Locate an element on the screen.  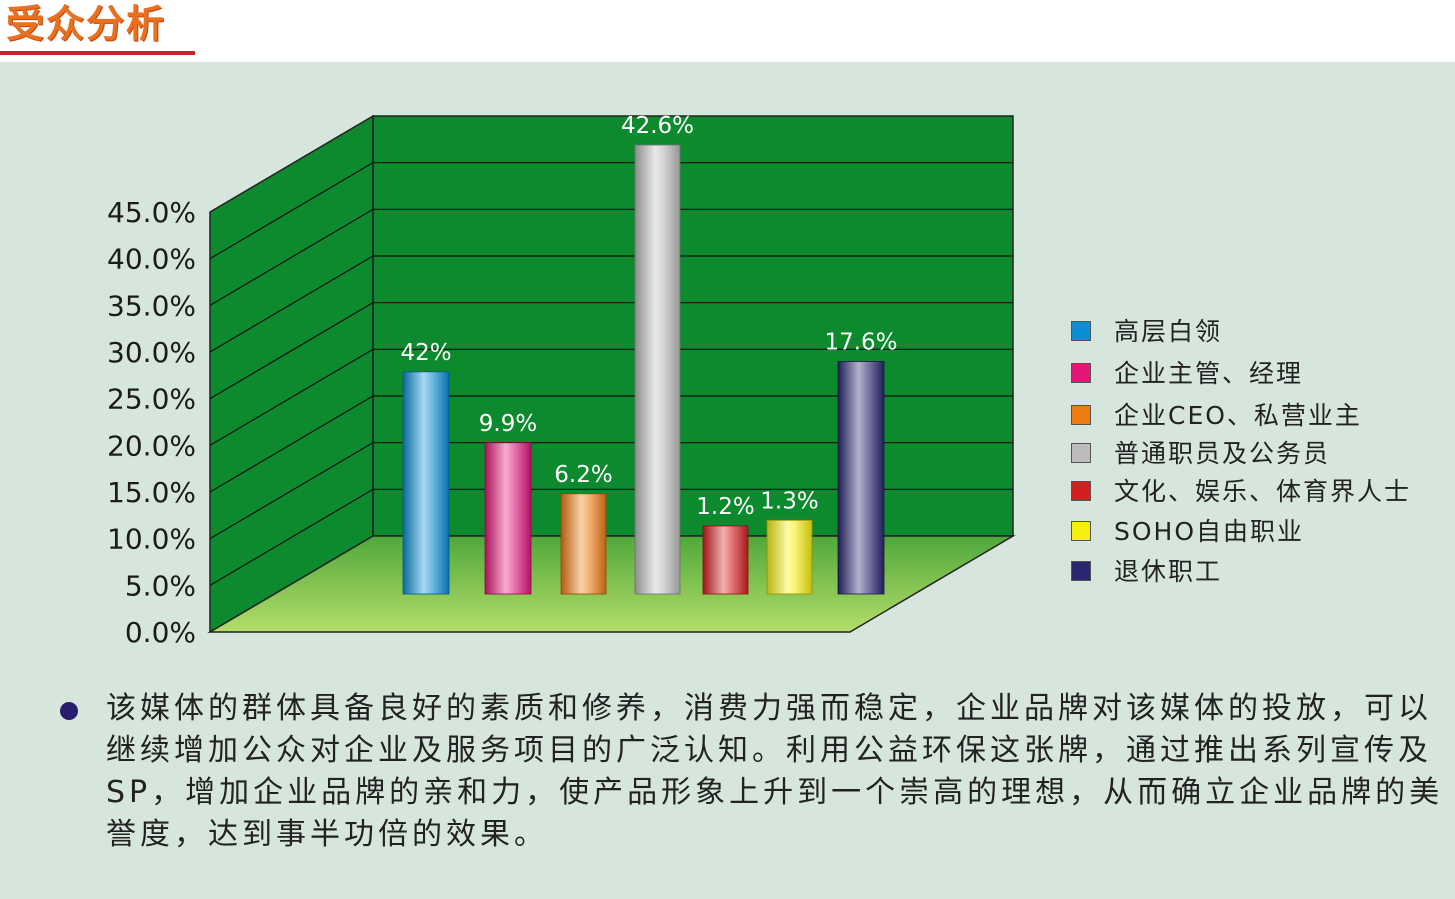
y-tick-label: 5.0% is located at coordinates (160, 585).